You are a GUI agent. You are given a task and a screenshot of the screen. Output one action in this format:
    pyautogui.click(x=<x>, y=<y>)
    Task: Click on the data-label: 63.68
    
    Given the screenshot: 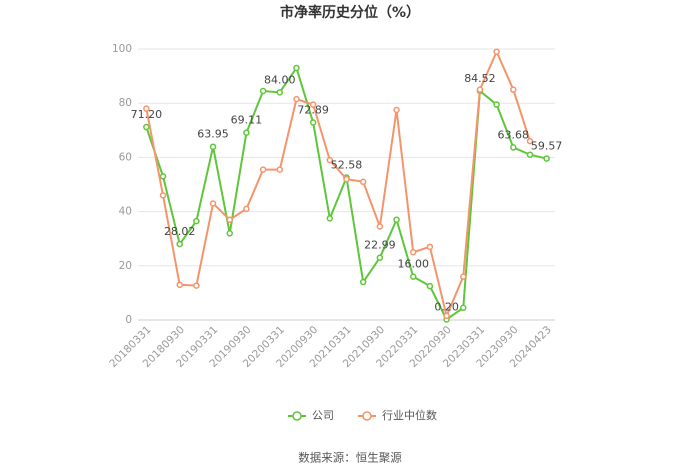 What is the action you would take?
    pyautogui.click(x=514, y=134)
    